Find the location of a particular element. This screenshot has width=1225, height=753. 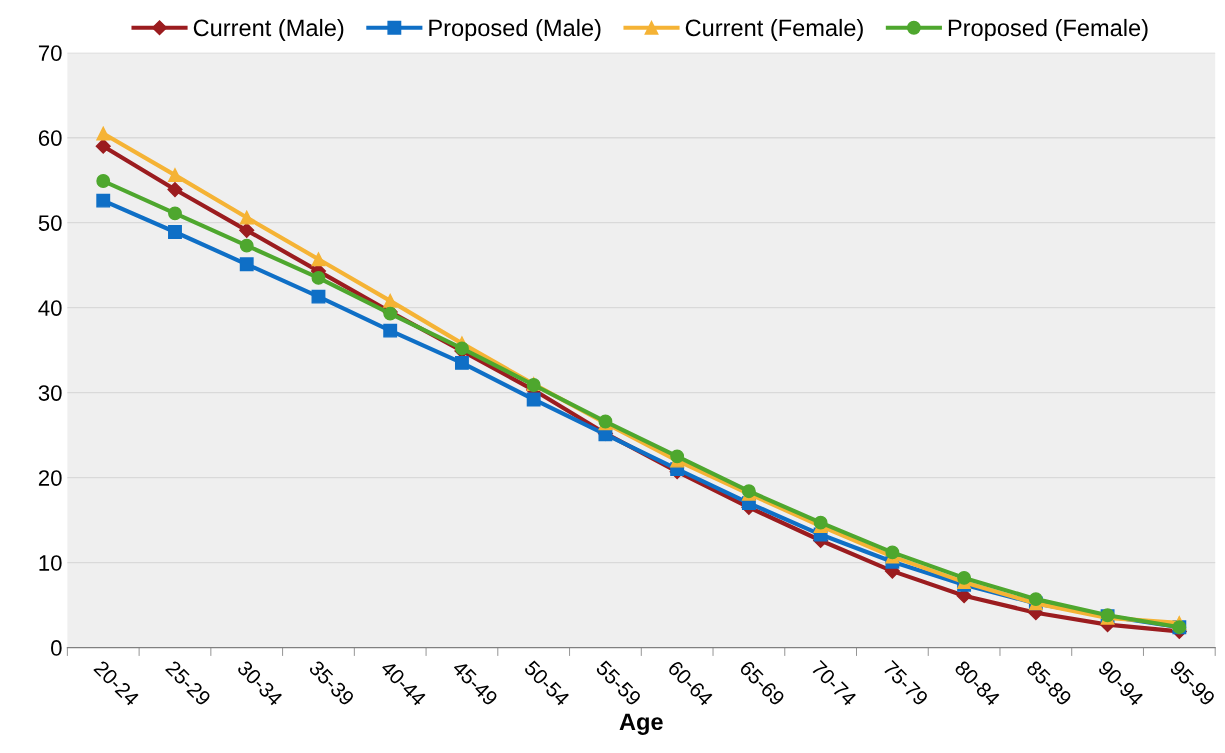

y-tick-label: 0 is located at coordinates (56, 648).